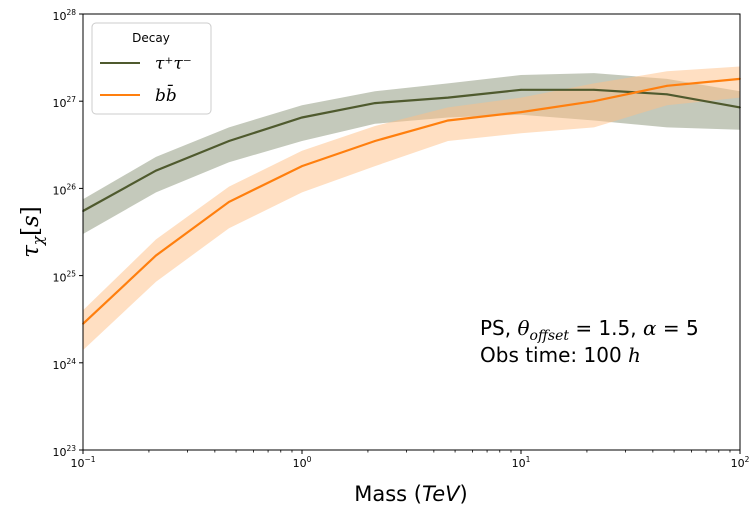 This screenshot has width=751, height=505. What do you see at coordinates (521, 462) in the screenshot?
I see `x-tick-label-2: 10¹` at bounding box center [521, 462].